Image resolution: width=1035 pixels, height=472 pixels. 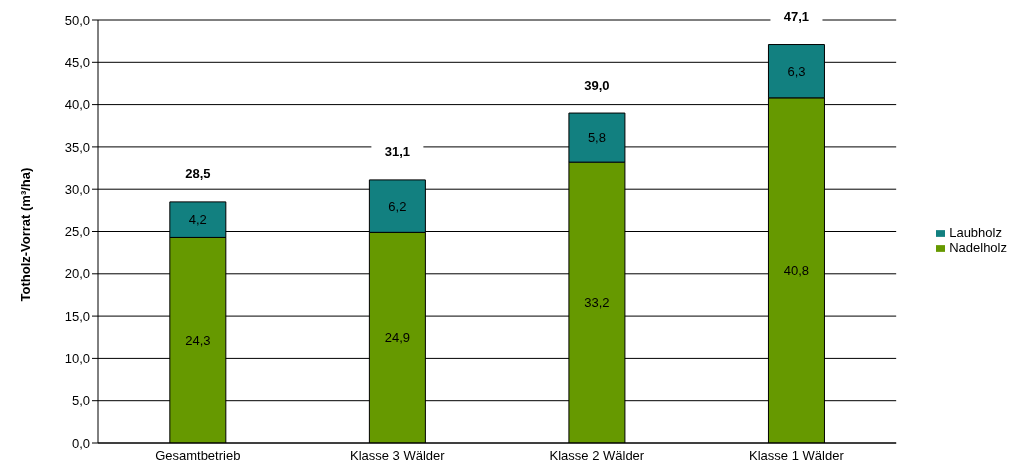 What do you see at coordinates (797, 456) in the screenshot?
I see `x-tick-label: Klasse 1 Wälder` at bounding box center [797, 456].